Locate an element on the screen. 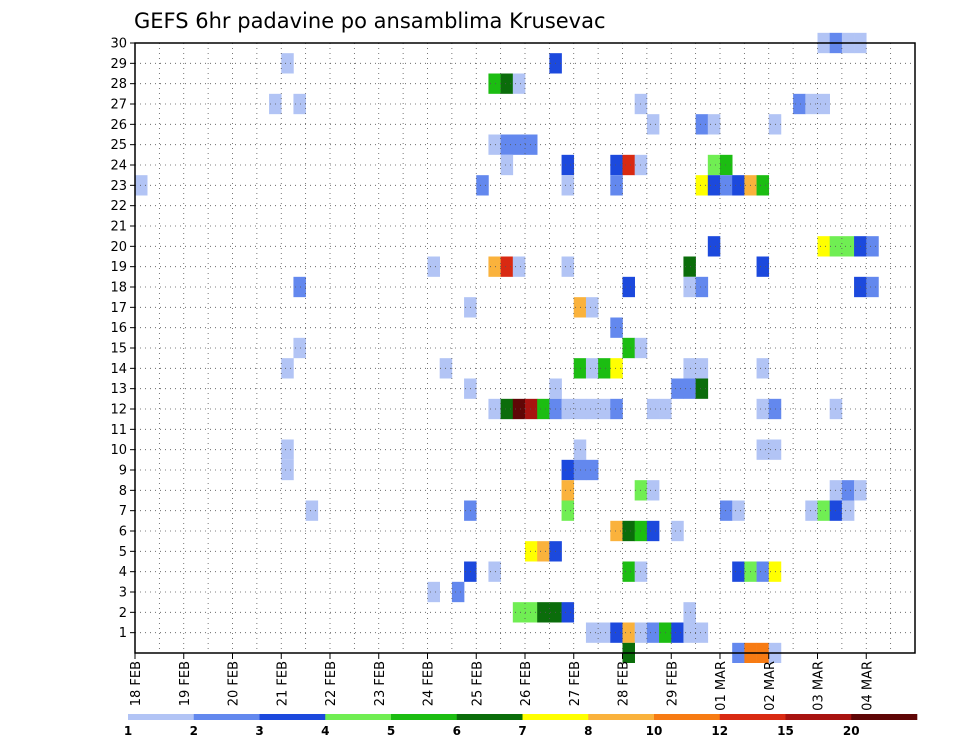  y-tick-label: 25 is located at coordinates (118, 145).